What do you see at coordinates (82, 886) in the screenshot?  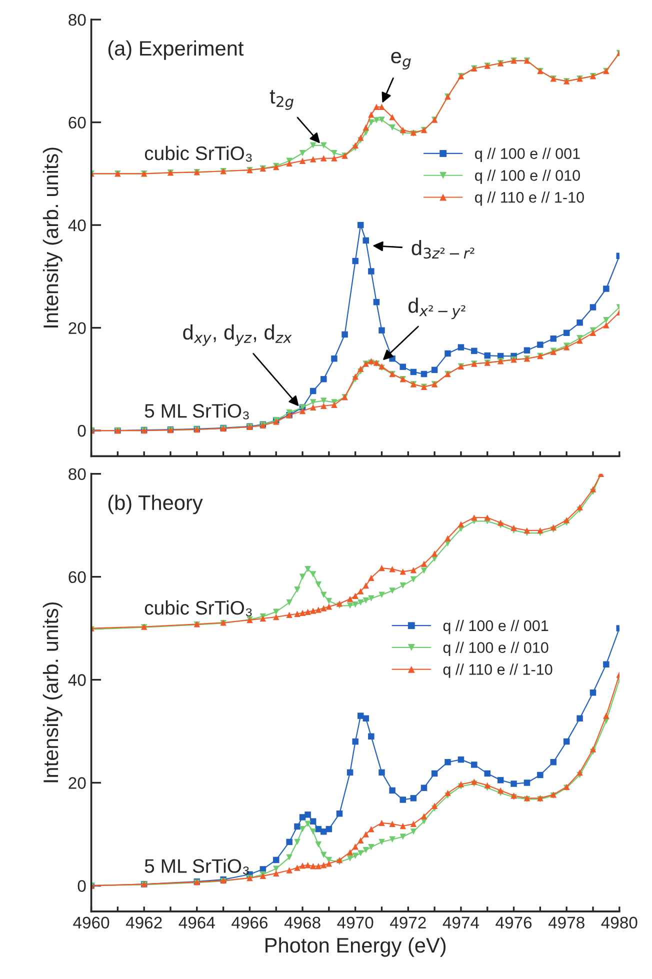 I see `y-tick-label: 0` at bounding box center [82, 886].